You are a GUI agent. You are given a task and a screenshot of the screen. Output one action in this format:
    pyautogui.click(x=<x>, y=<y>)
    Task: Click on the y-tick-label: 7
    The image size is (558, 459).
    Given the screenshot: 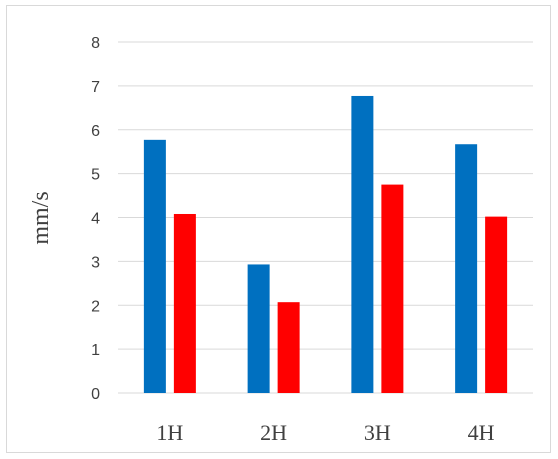 What is the action you would take?
    pyautogui.click(x=95, y=87)
    